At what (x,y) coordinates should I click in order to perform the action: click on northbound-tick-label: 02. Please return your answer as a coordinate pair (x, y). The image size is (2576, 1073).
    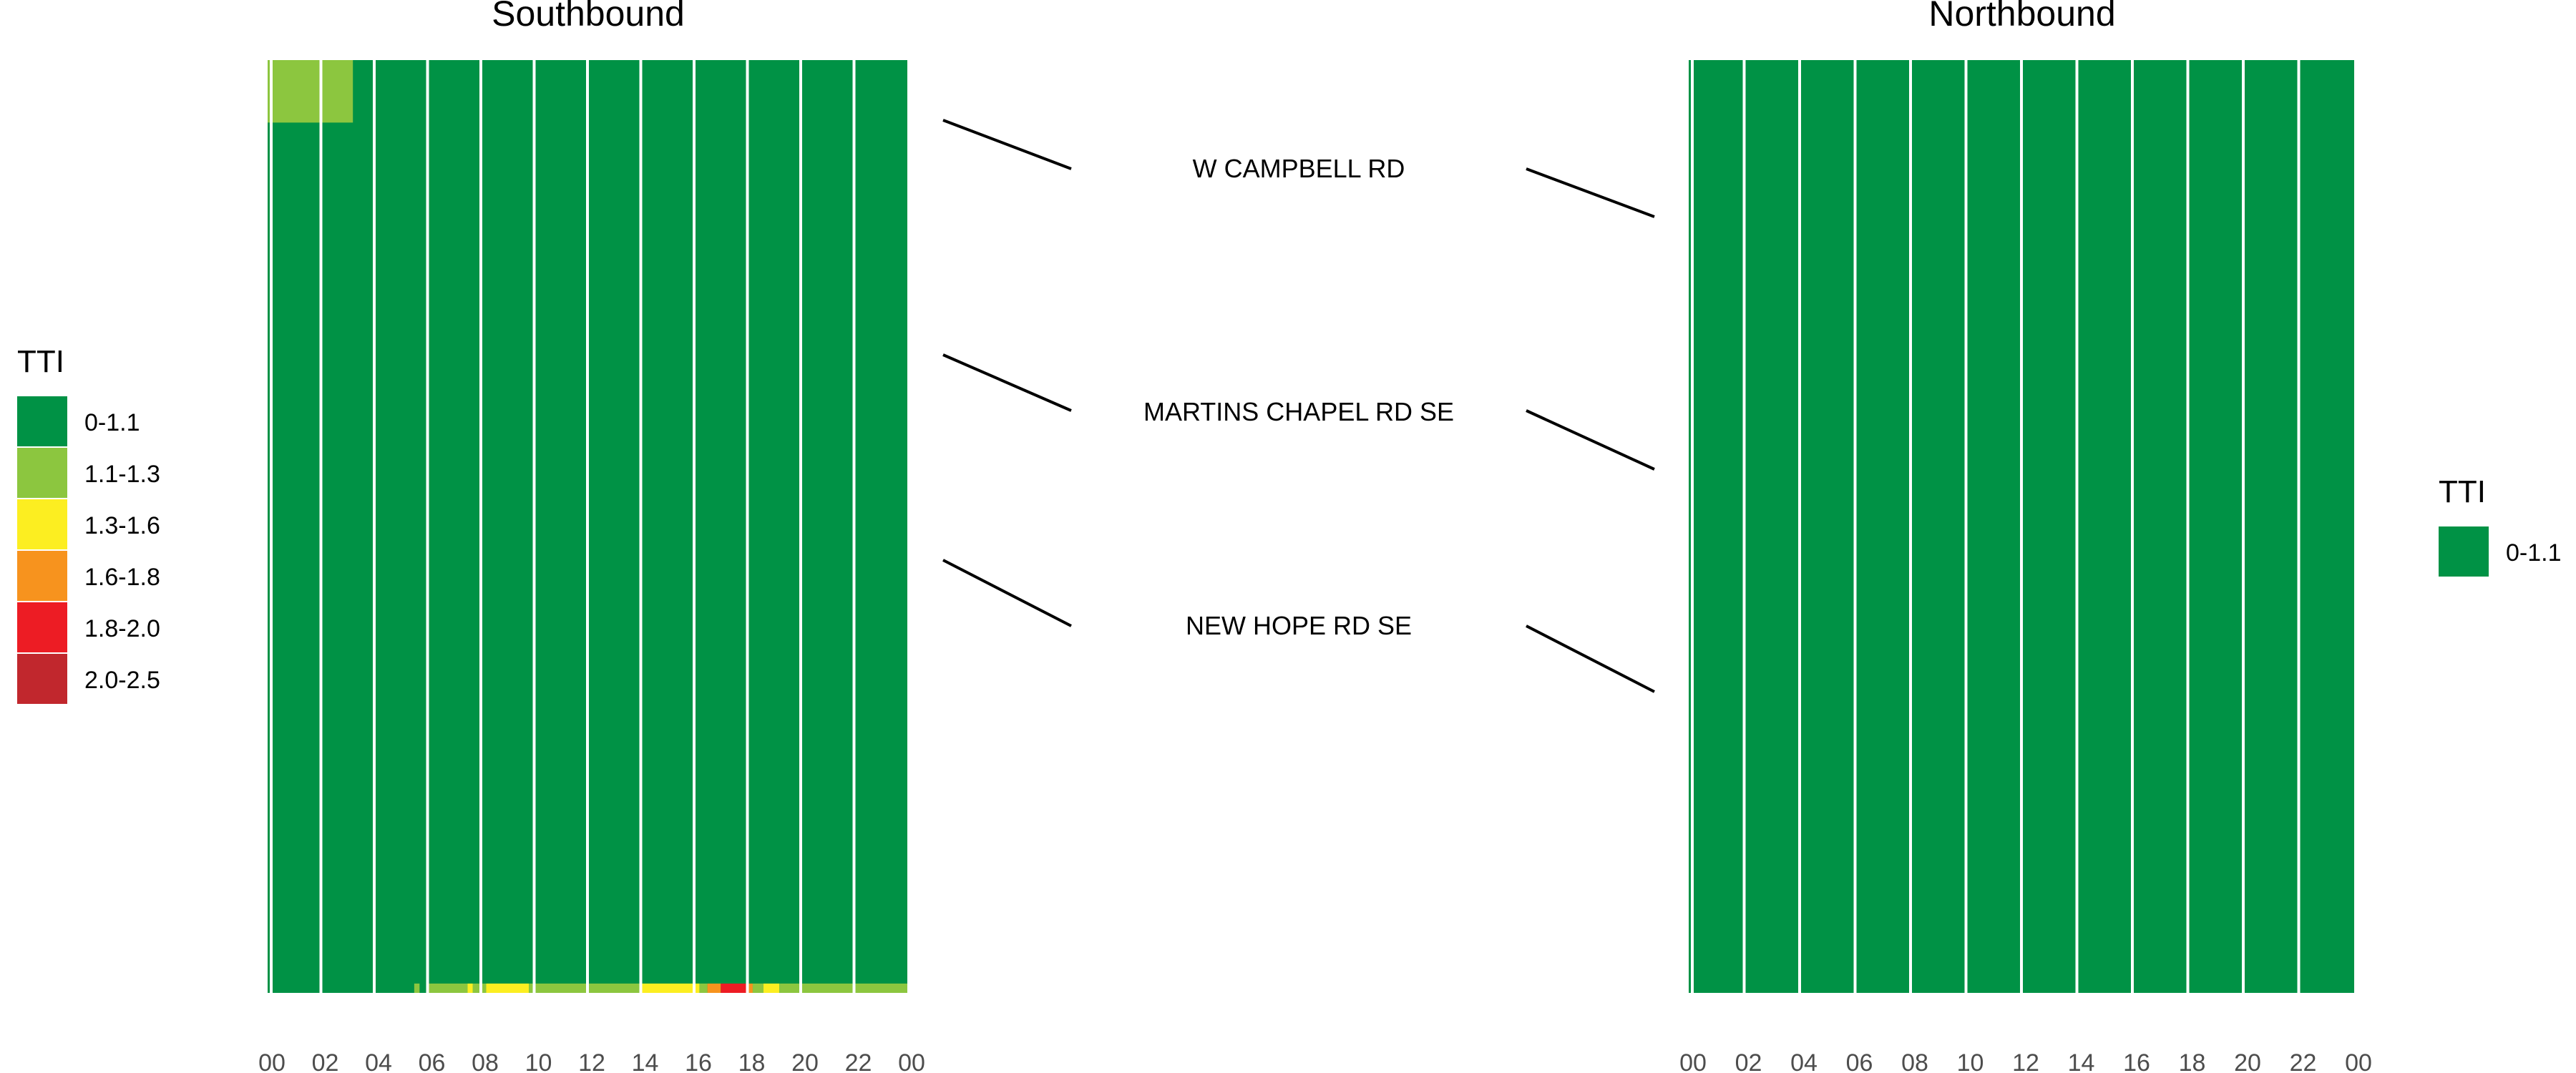
    Looking at the image, I should click on (1748, 1061).